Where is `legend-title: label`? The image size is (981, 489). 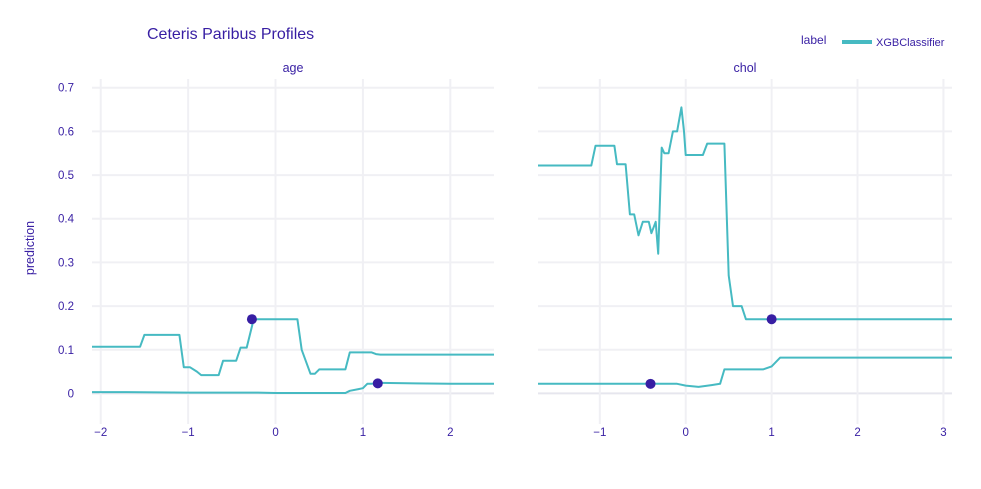
legend-title: label is located at coordinates (813, 40).